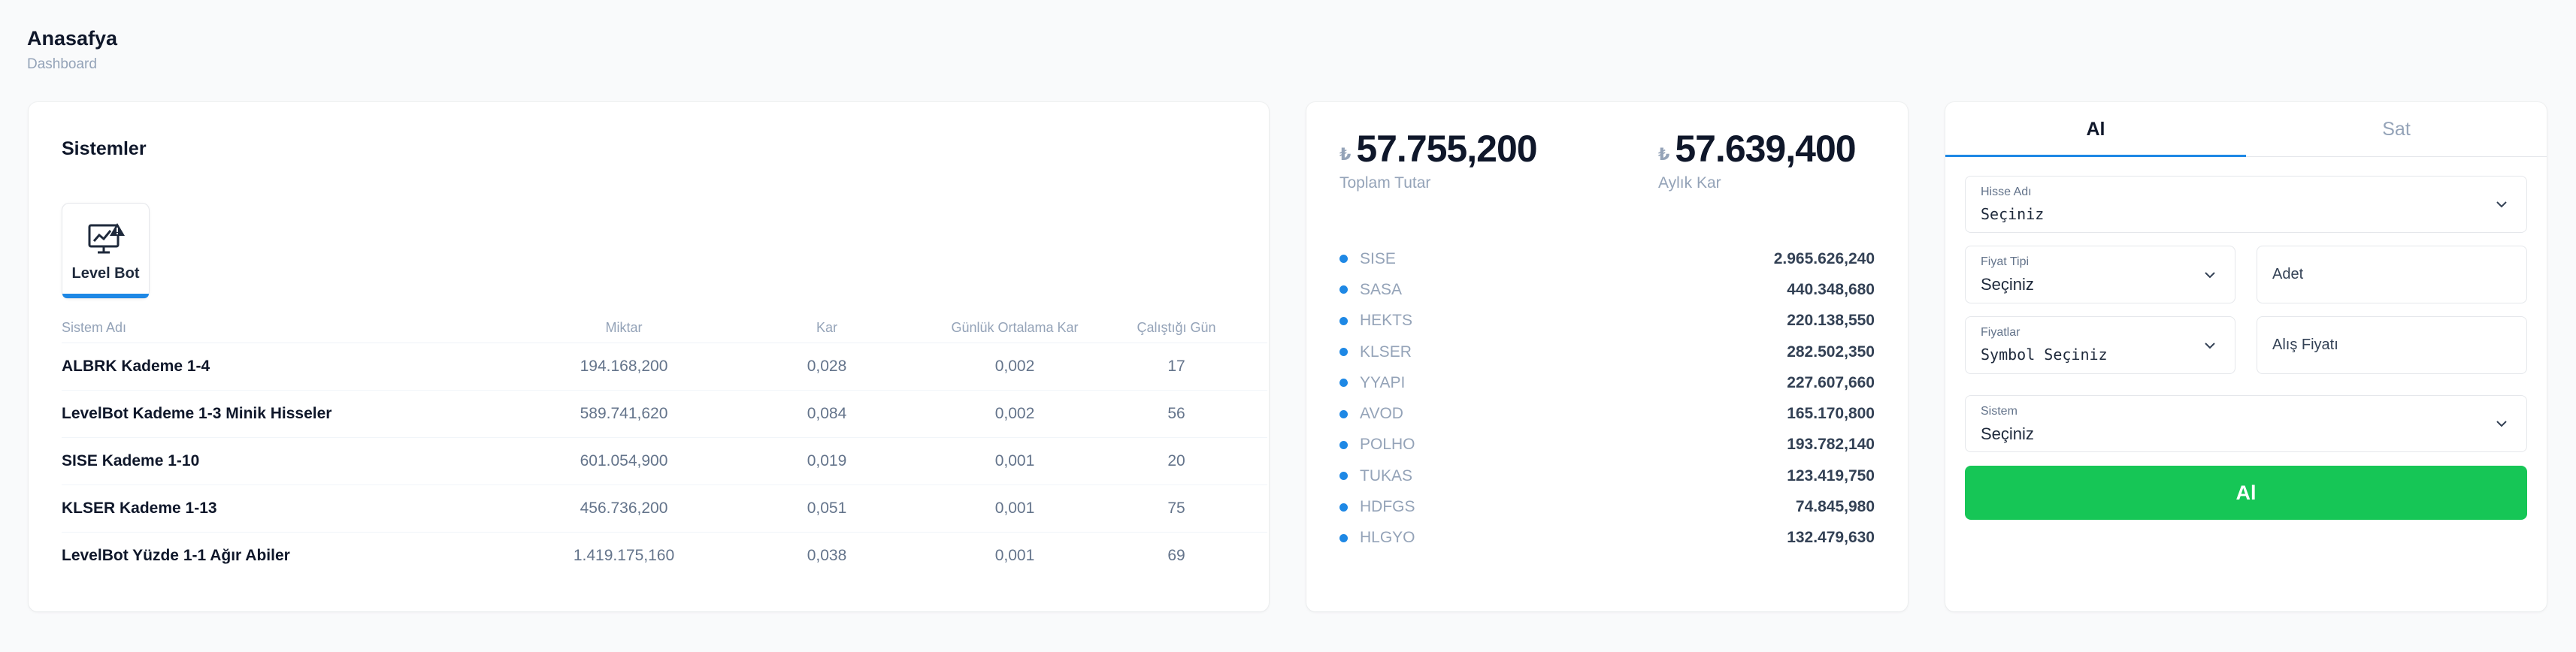 This screenshot has height=652, width=2576. I want to click on alis-fiyati-input: Alış Fiyatı, so click(2392, 345).